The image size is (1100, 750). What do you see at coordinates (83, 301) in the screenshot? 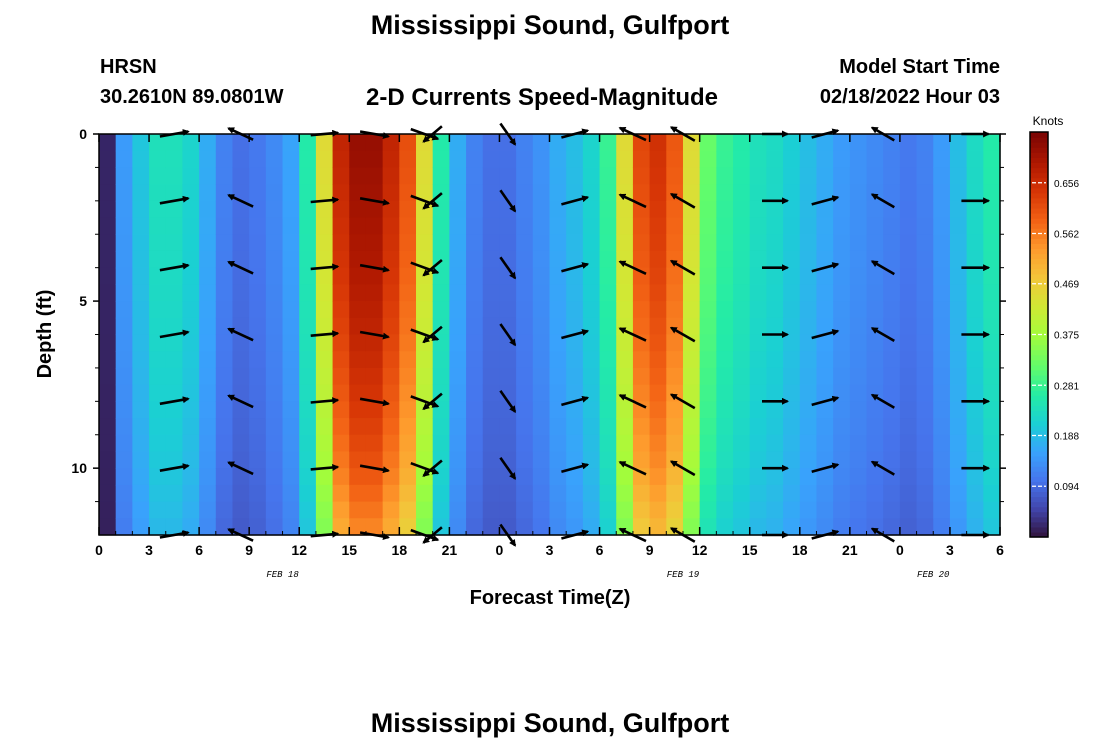
I see `y-tick-label: 5` at bounding box center [83, 301].